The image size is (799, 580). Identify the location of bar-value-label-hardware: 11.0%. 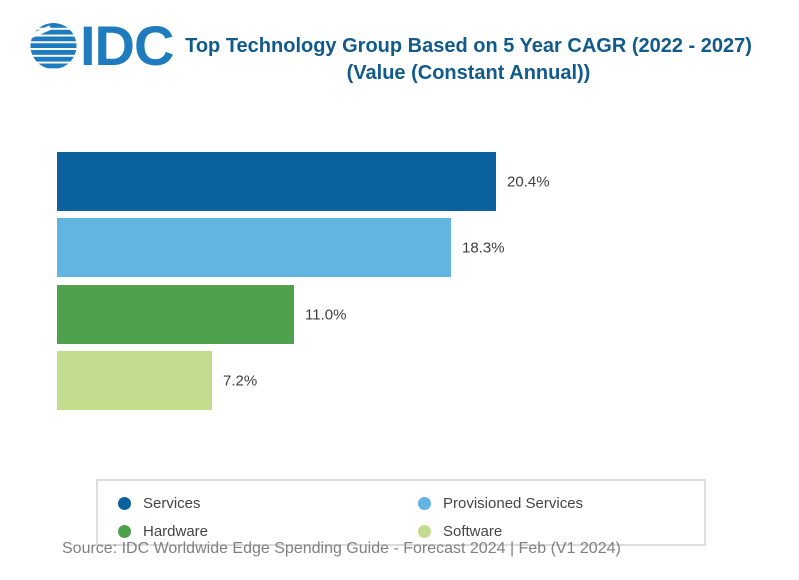
(326, 314).